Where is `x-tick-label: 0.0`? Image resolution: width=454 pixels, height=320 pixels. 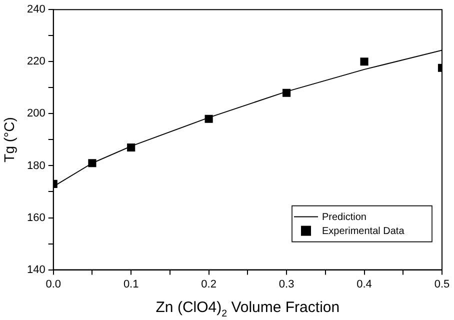 x-tick-label: 0.0 is located at coordinates (53, 284).